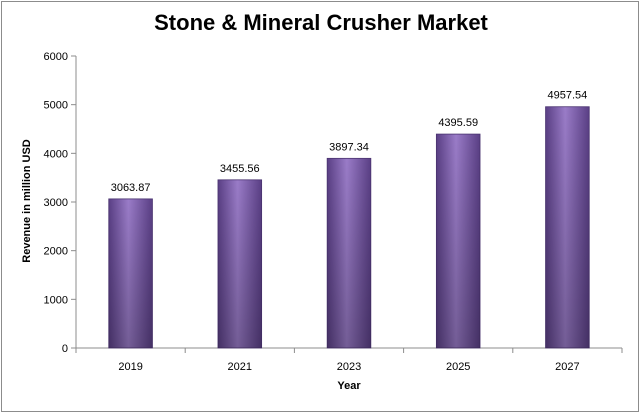 Image resolution: width=642 pixels, height=415 pixels. Describe the element at coordinates (130, 367) in the screenshot. I see `x-tick-label: 2019` at that location.